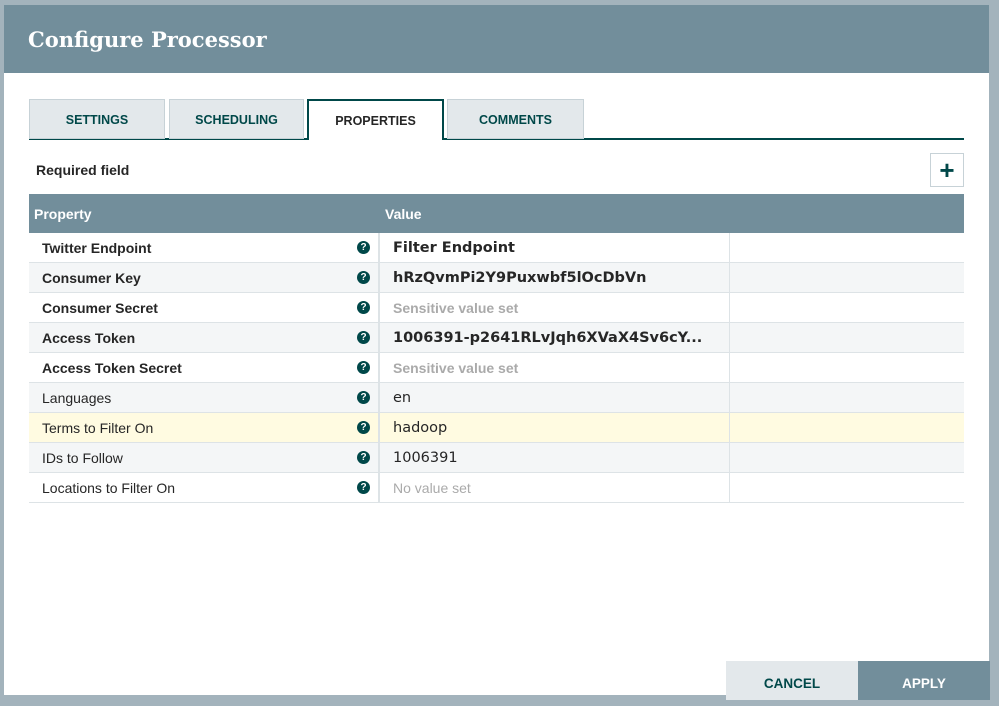 Image resolution: width=999 pixels, height=706 pixels. What do you see at coordinates (496, 39) in the screenshot?
I see `dialog-title: Configure Processor` at bounding box center [496, 39].